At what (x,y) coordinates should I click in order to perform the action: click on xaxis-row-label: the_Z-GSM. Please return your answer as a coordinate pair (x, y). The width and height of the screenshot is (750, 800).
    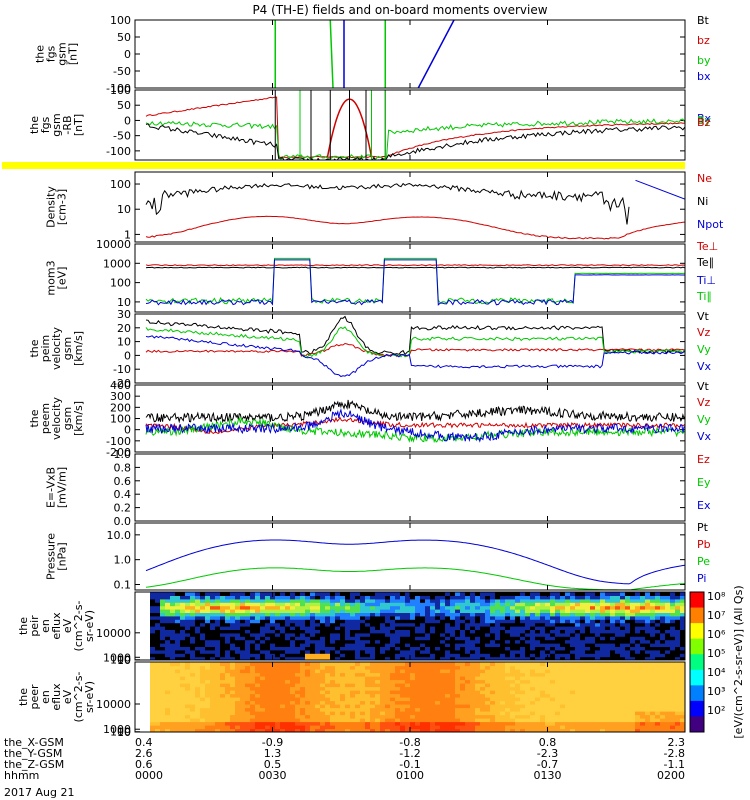
    Looking at the image, I should click on (34, 764).